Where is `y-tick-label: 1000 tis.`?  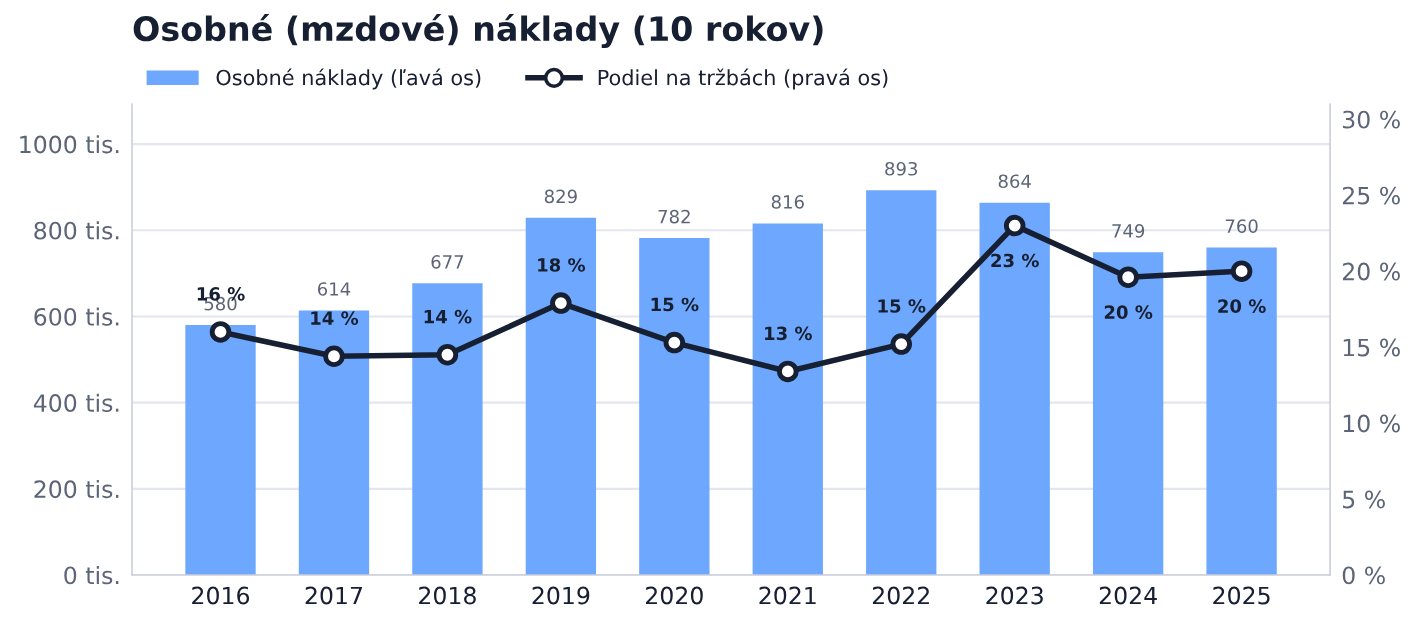 y-tick-label: 1000 tis. is located at coordinates (69, 144).